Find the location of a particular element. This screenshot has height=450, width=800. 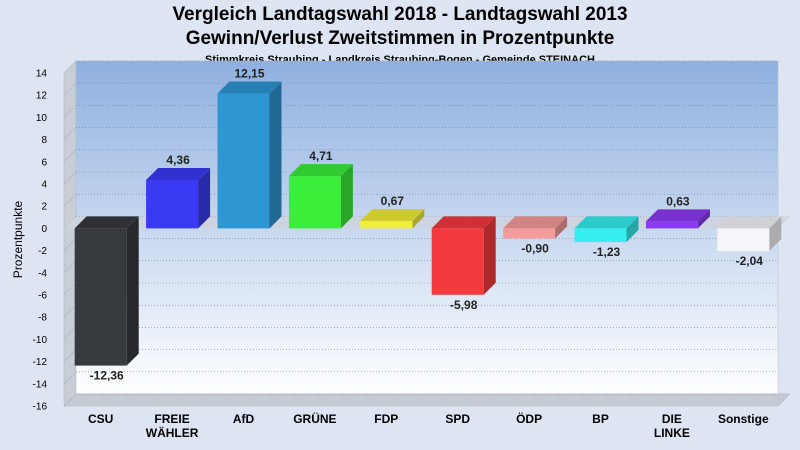

value-label: 4,71 is located at coordinates (321, 156).